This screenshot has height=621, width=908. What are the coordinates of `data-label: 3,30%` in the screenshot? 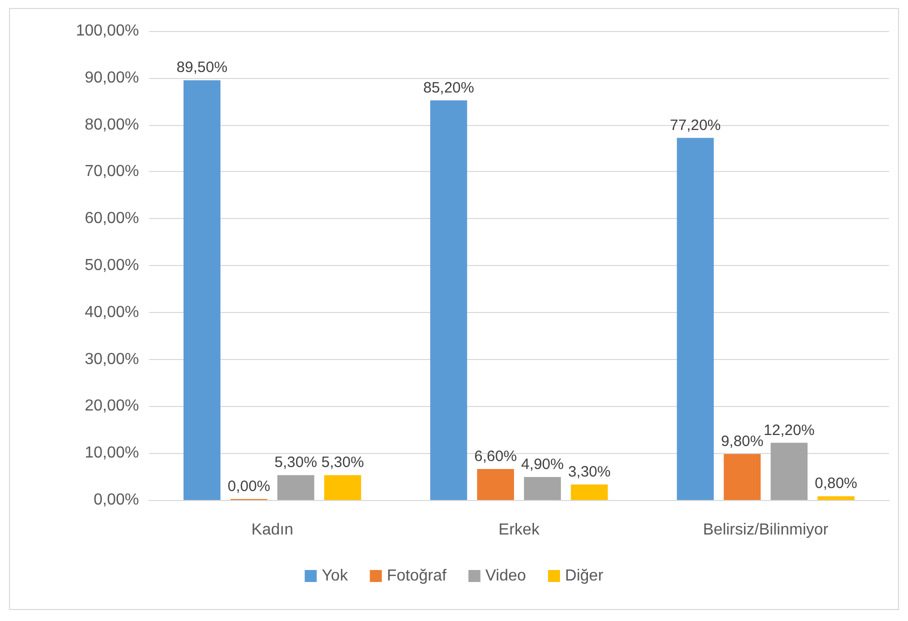 It's located at (589, 472).